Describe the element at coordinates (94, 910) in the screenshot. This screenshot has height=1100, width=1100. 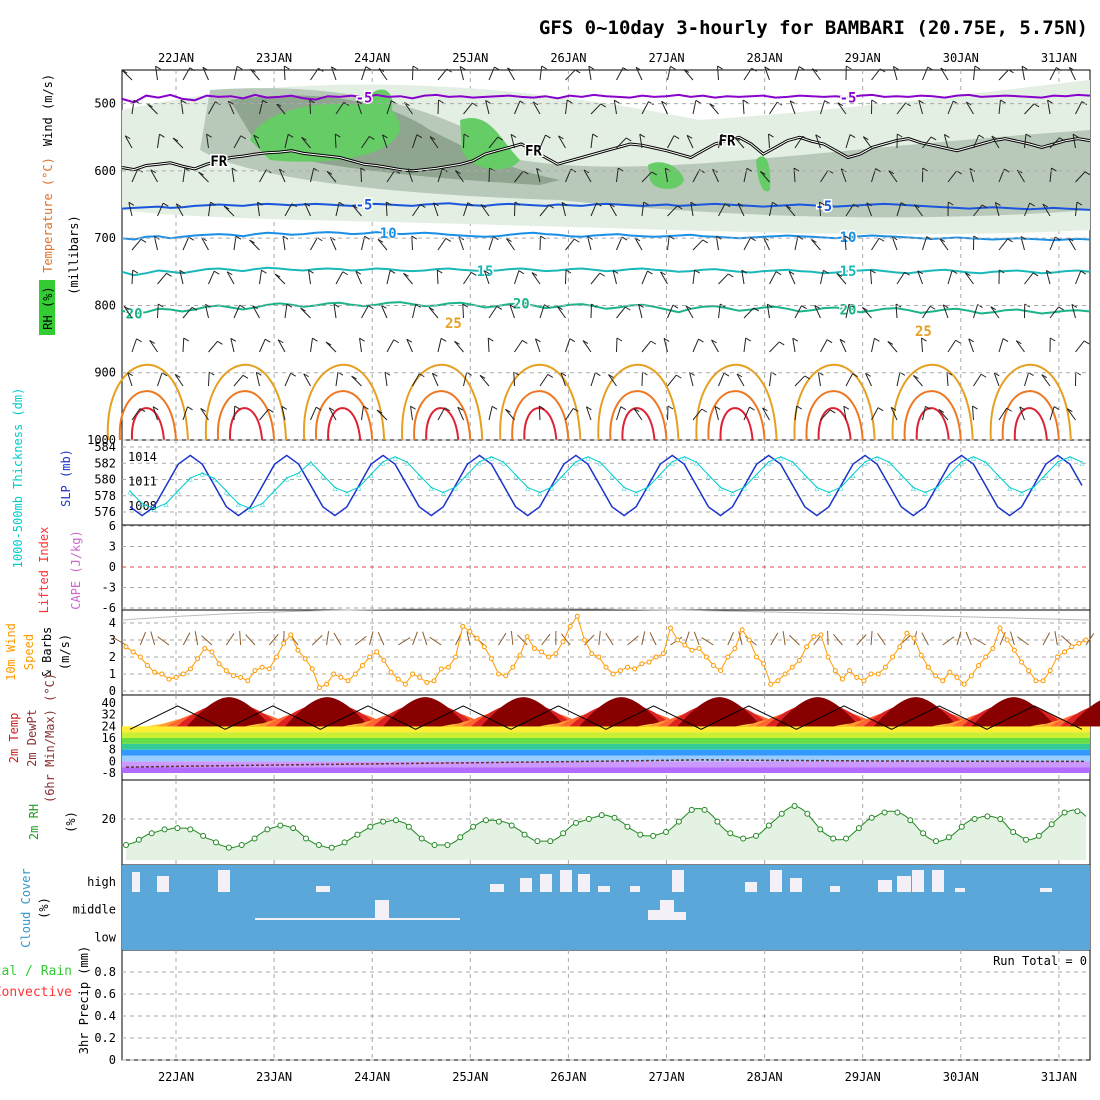
I see `cloud-level-label: middle` at that location.